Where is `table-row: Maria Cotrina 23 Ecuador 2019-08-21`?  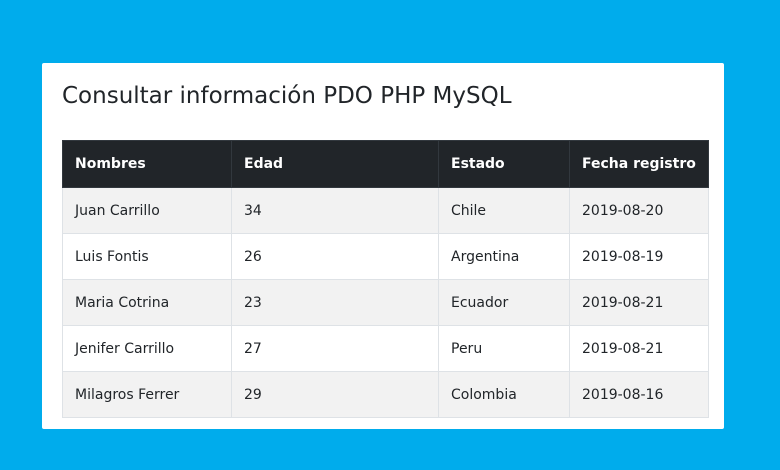 table-row: Maria Cotrina 23 Ecuador 2019-08-21 is located at coordinates (385, 302).